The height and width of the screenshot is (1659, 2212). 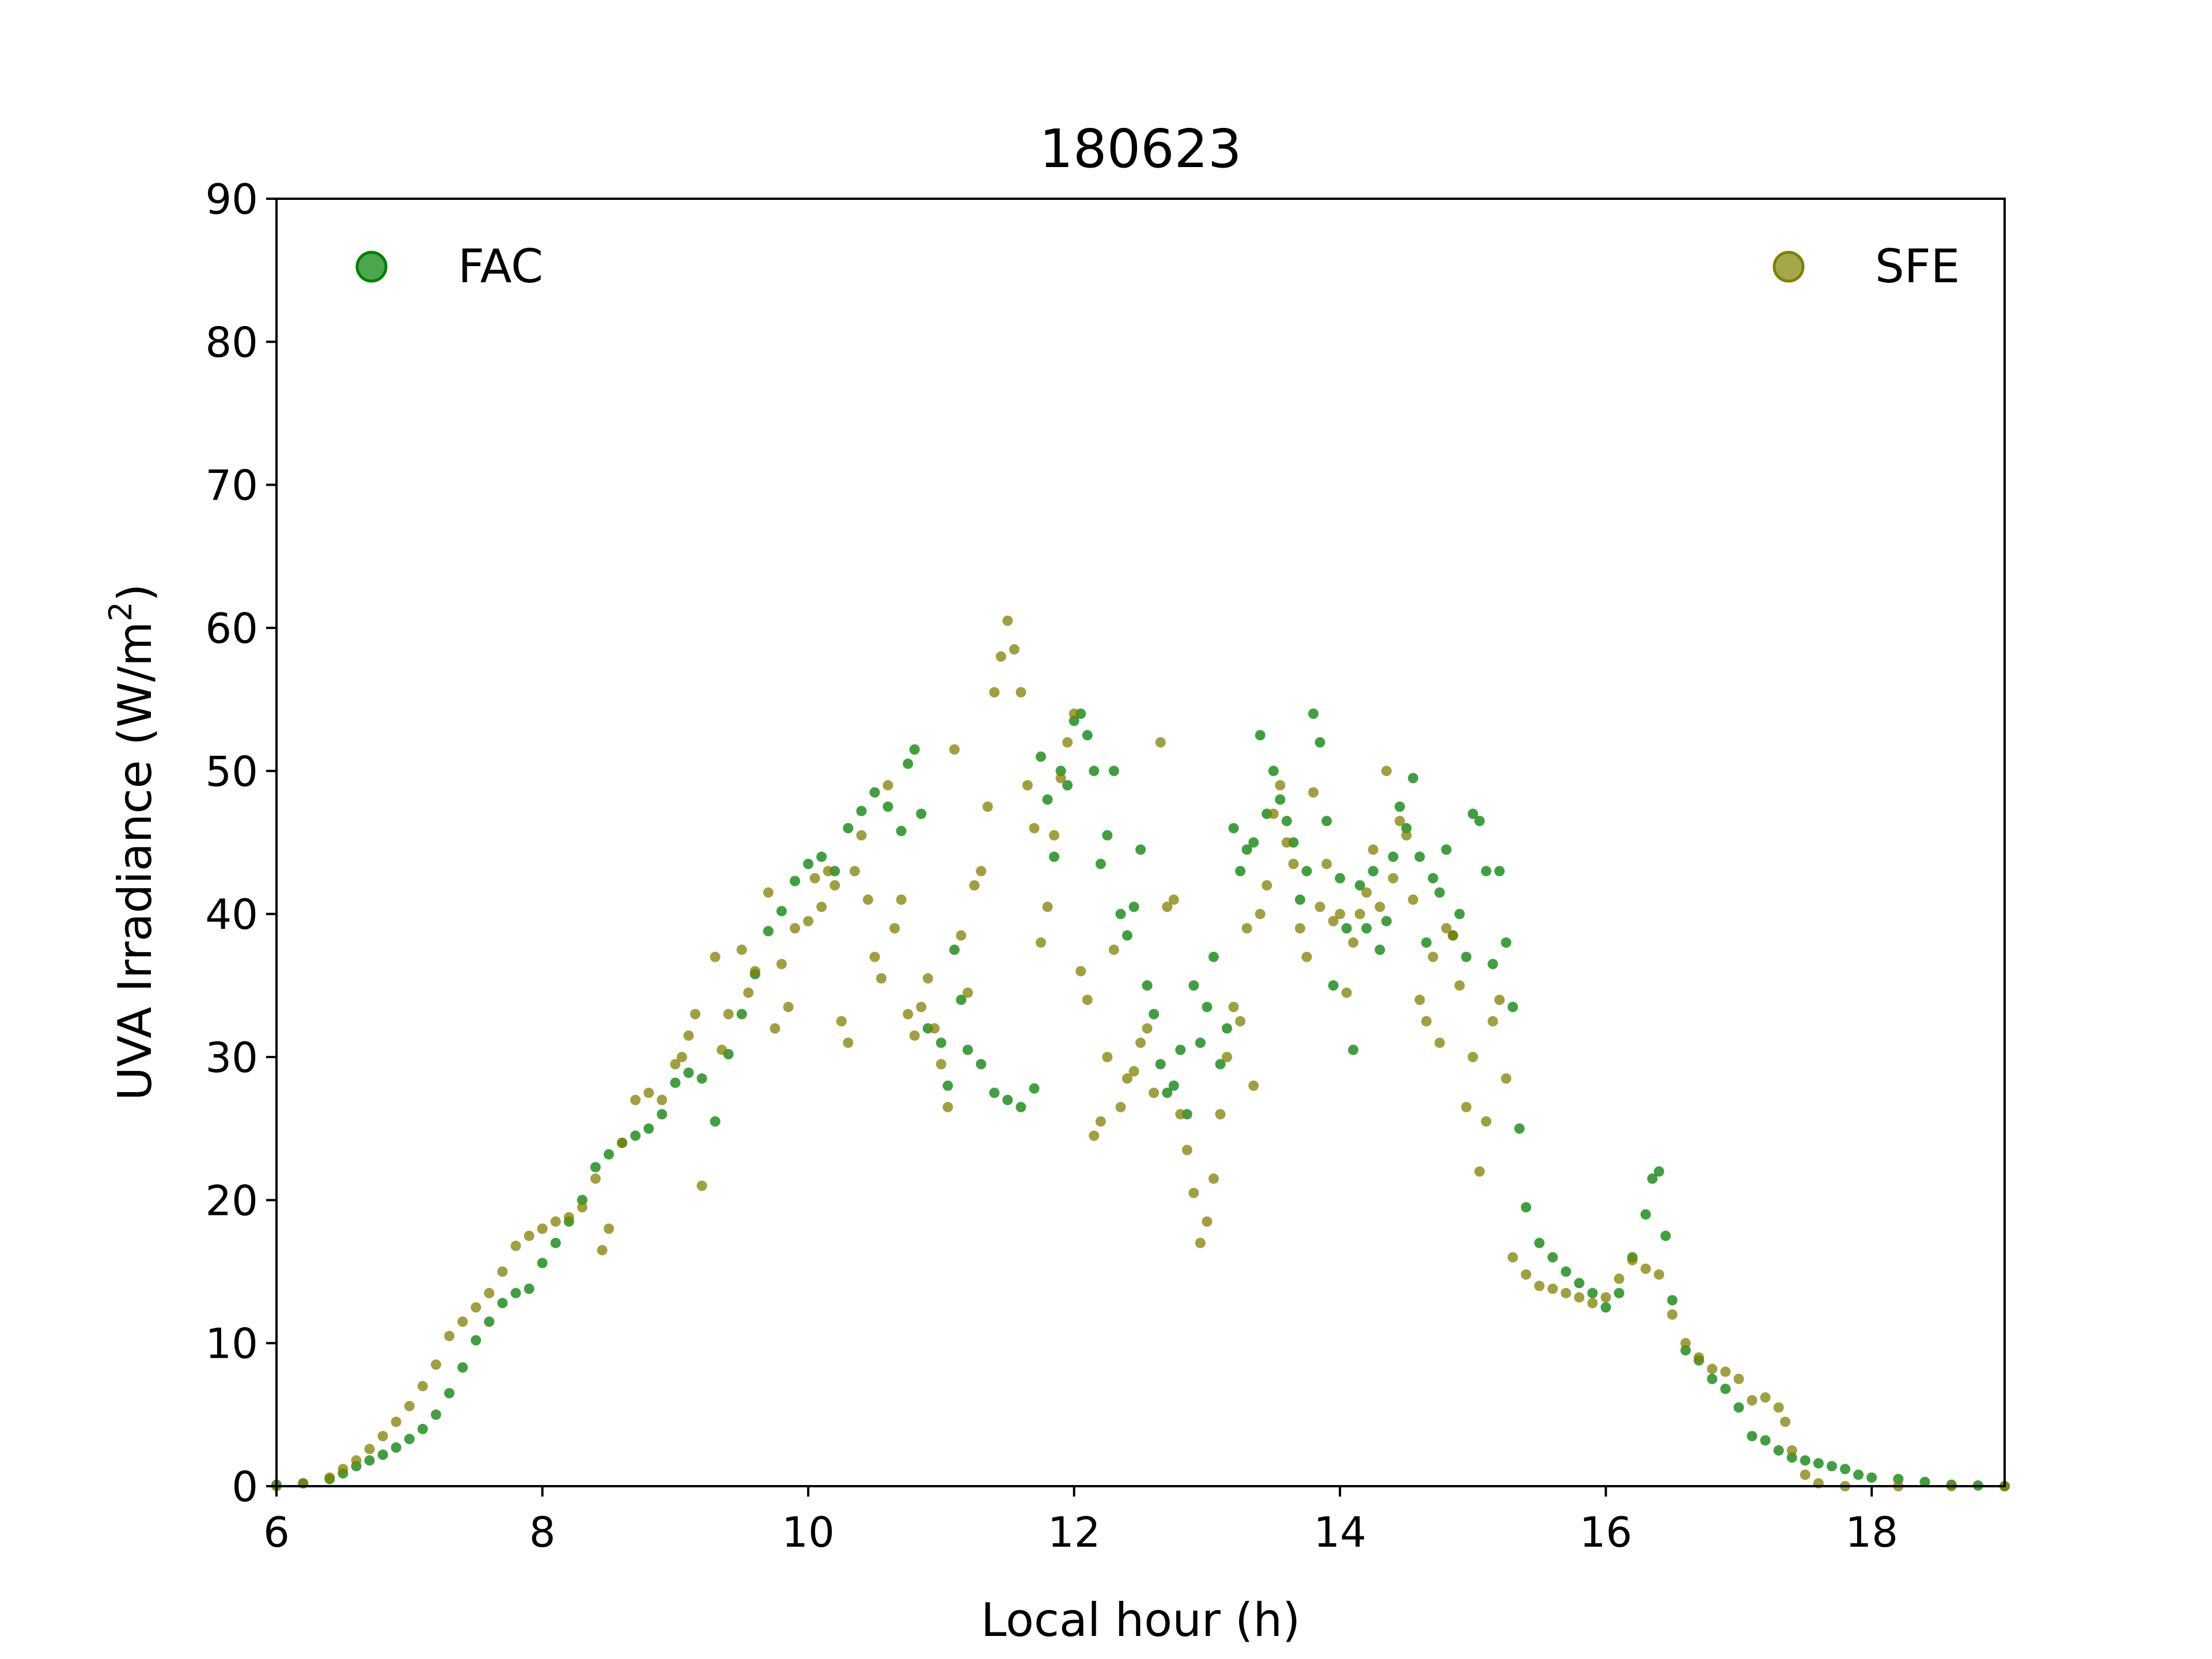 I want to click on y-axis-label: UVA Irradiance (W/m2), so click(x=132, y=842).